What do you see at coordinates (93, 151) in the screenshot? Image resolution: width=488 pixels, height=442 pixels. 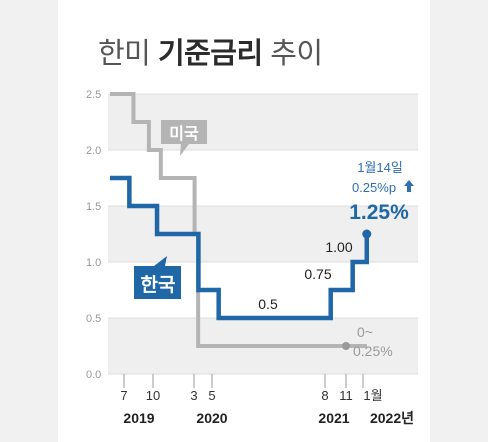 I see `y-tick-label: 2.0` at bounding box center [93, 151].